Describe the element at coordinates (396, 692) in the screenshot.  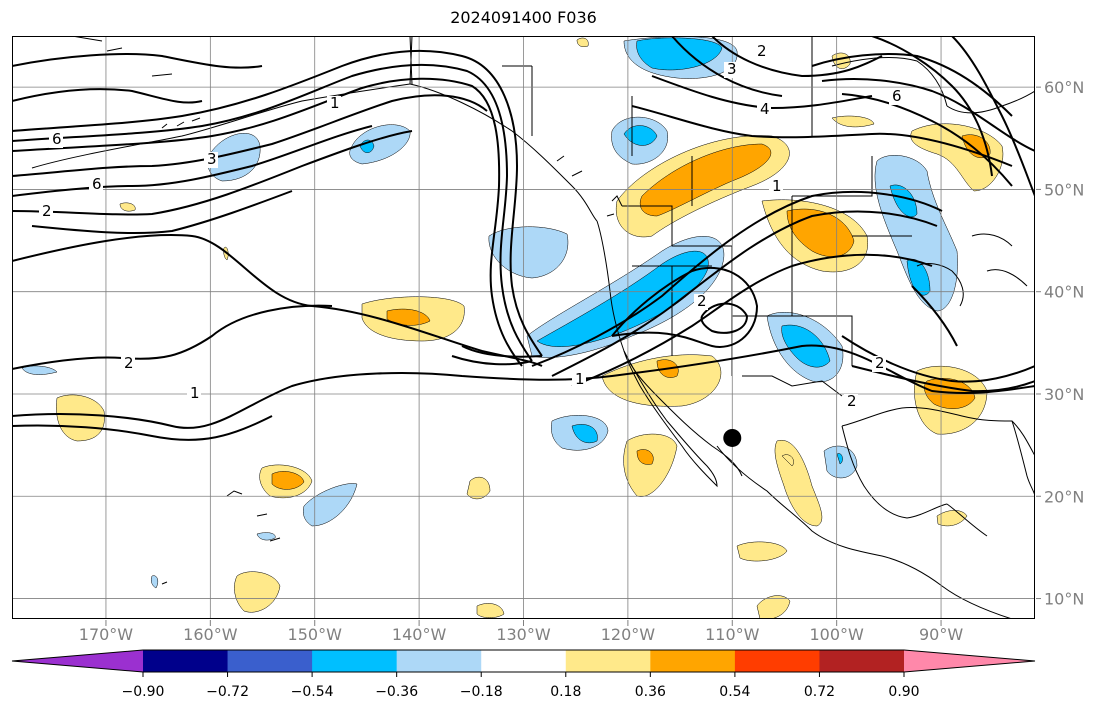
I see `colorbar-tick-label: −0.36` at that location.